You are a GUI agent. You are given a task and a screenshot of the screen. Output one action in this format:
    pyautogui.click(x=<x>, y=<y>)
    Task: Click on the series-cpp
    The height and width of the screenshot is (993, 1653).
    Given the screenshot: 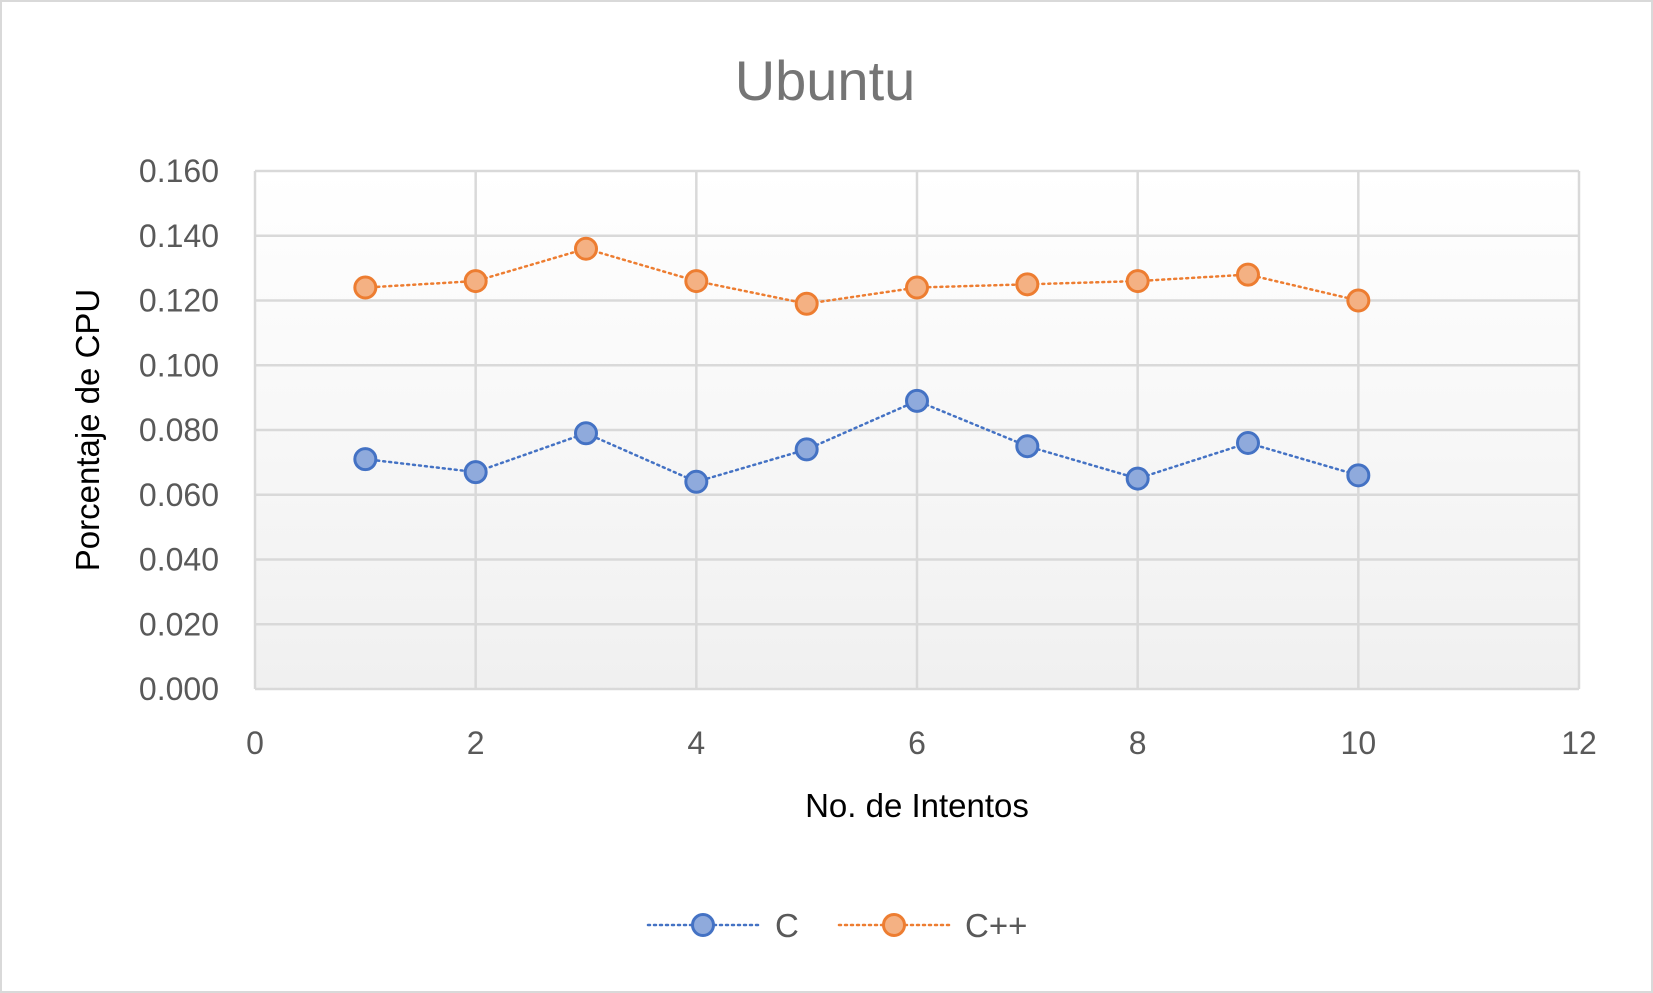 What is the action you would take?
    pyautogui.click(x=862, y=276)
    